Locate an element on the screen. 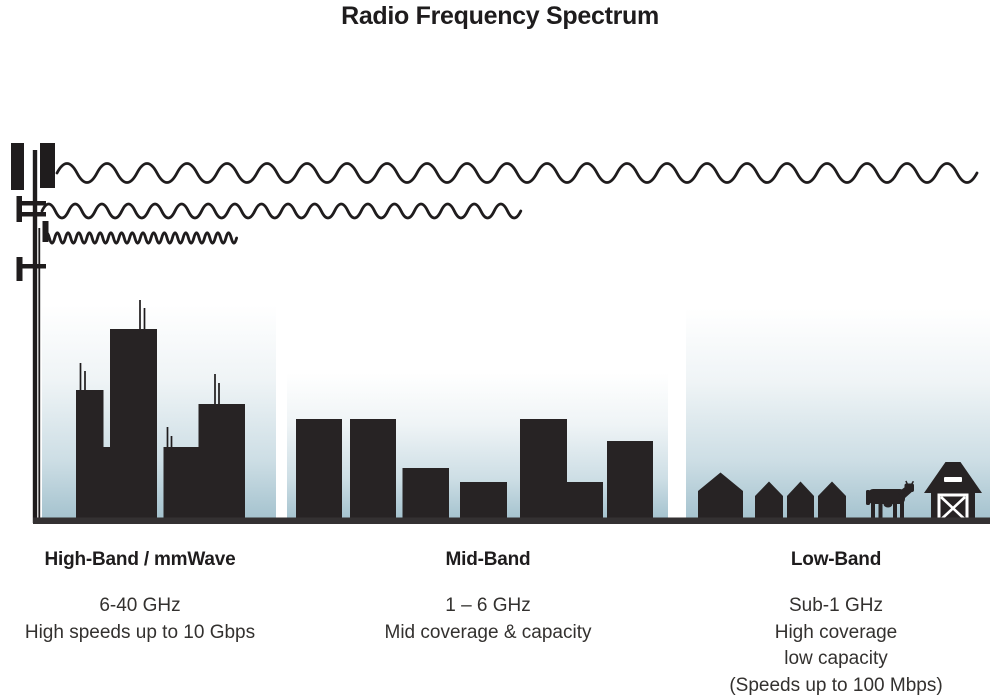 This screenshot has height=700, width=1000. band-description: Mid coverage & capacity is located at coordinates (488, 632).